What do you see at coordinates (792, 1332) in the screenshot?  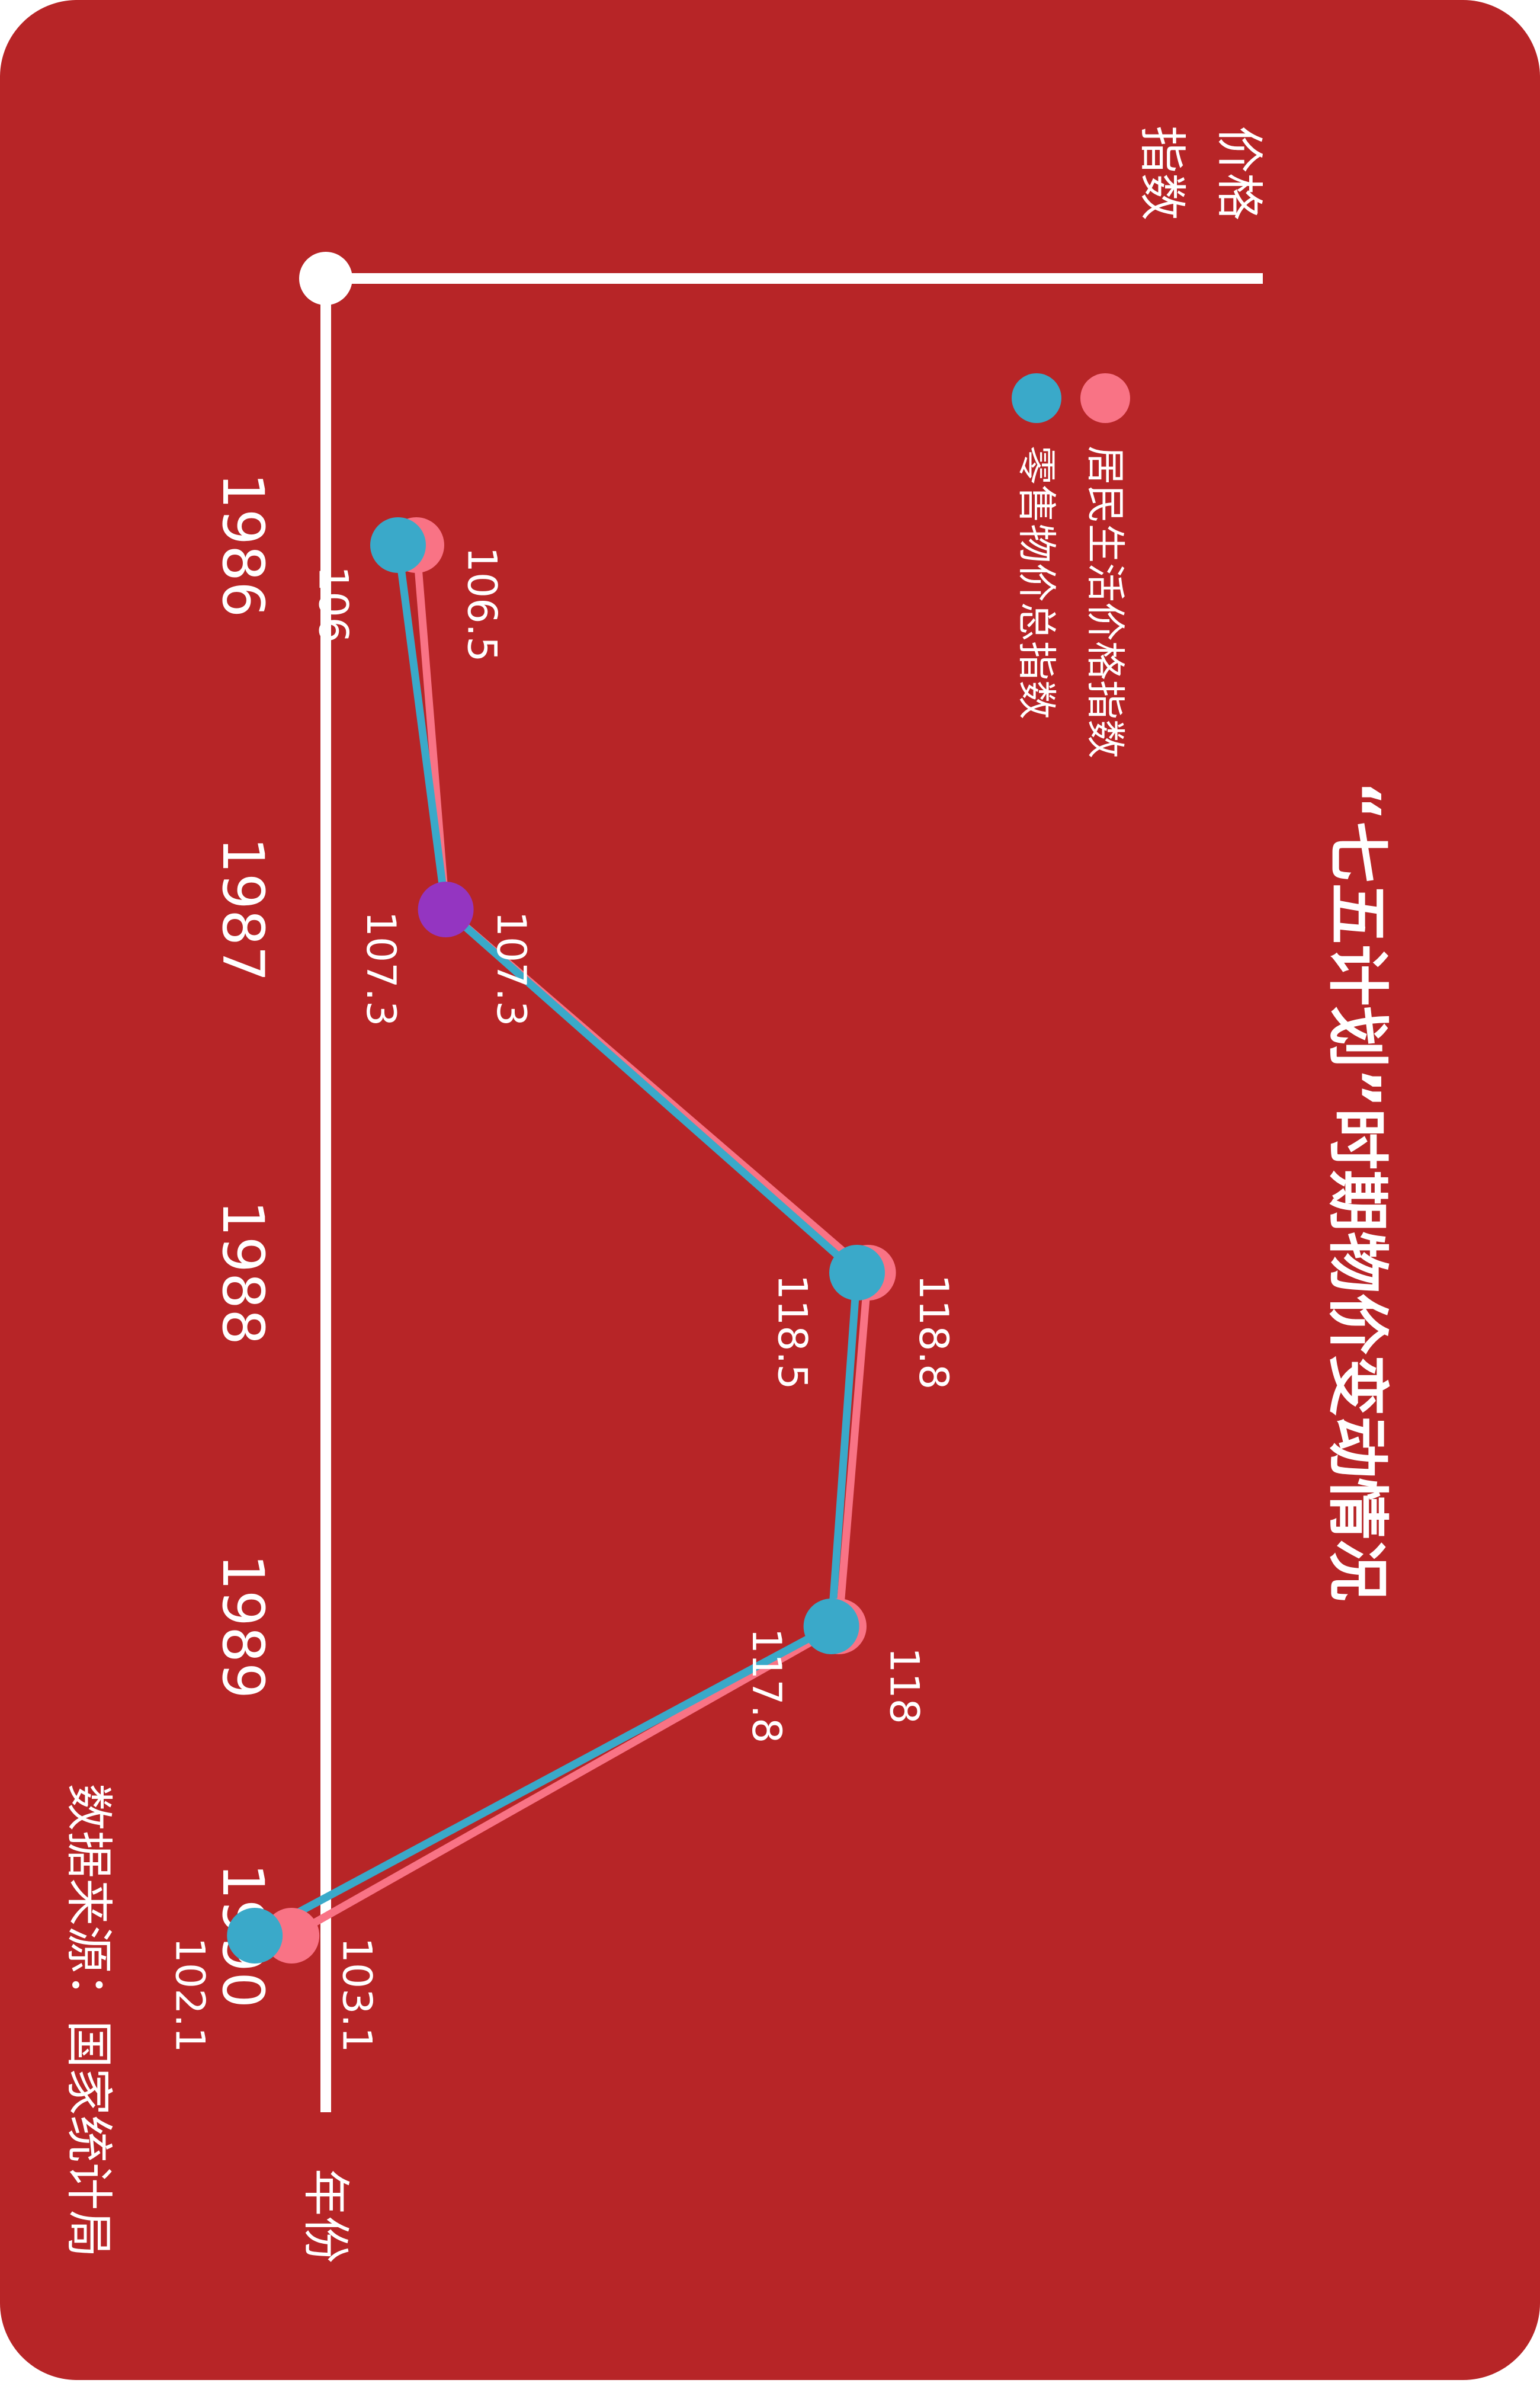 I see `data-label-series-2-1988: 118.5` at bounding box center [792, 1332].